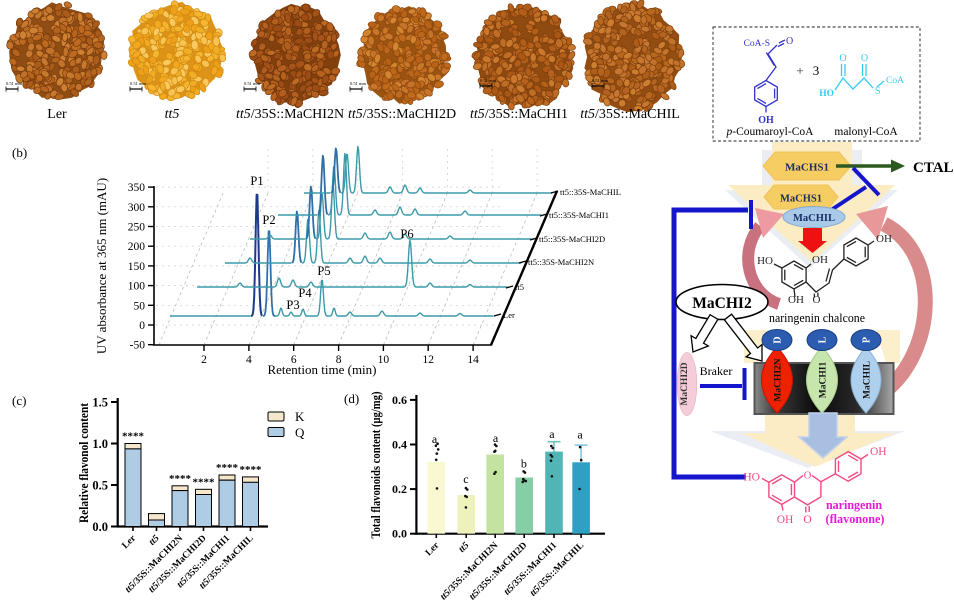 This screenshot has height=601, width=954. What do you see at coordinates (524, 464) in the screenshot?
I see `svg-text: b` at bounding box center [524, 464].